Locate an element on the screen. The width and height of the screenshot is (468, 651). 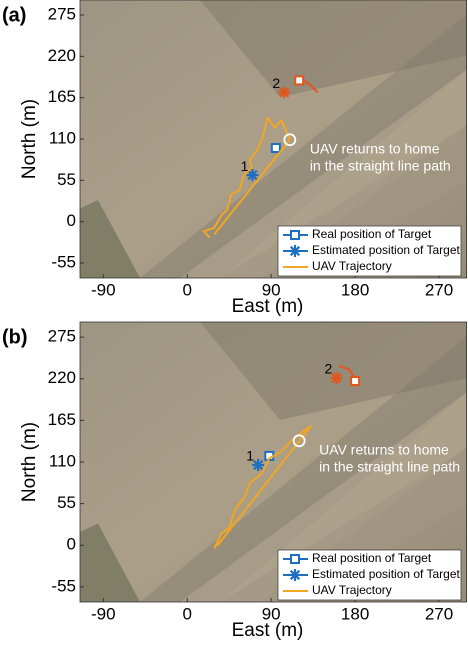
panel-label: (a) is located at coordinates (14, 15).